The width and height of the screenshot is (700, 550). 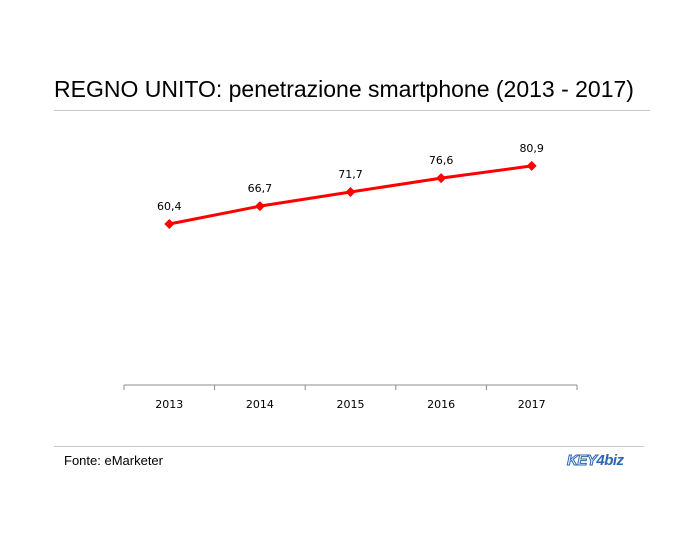 I want to click on data-series, so click(x=350, y=194).